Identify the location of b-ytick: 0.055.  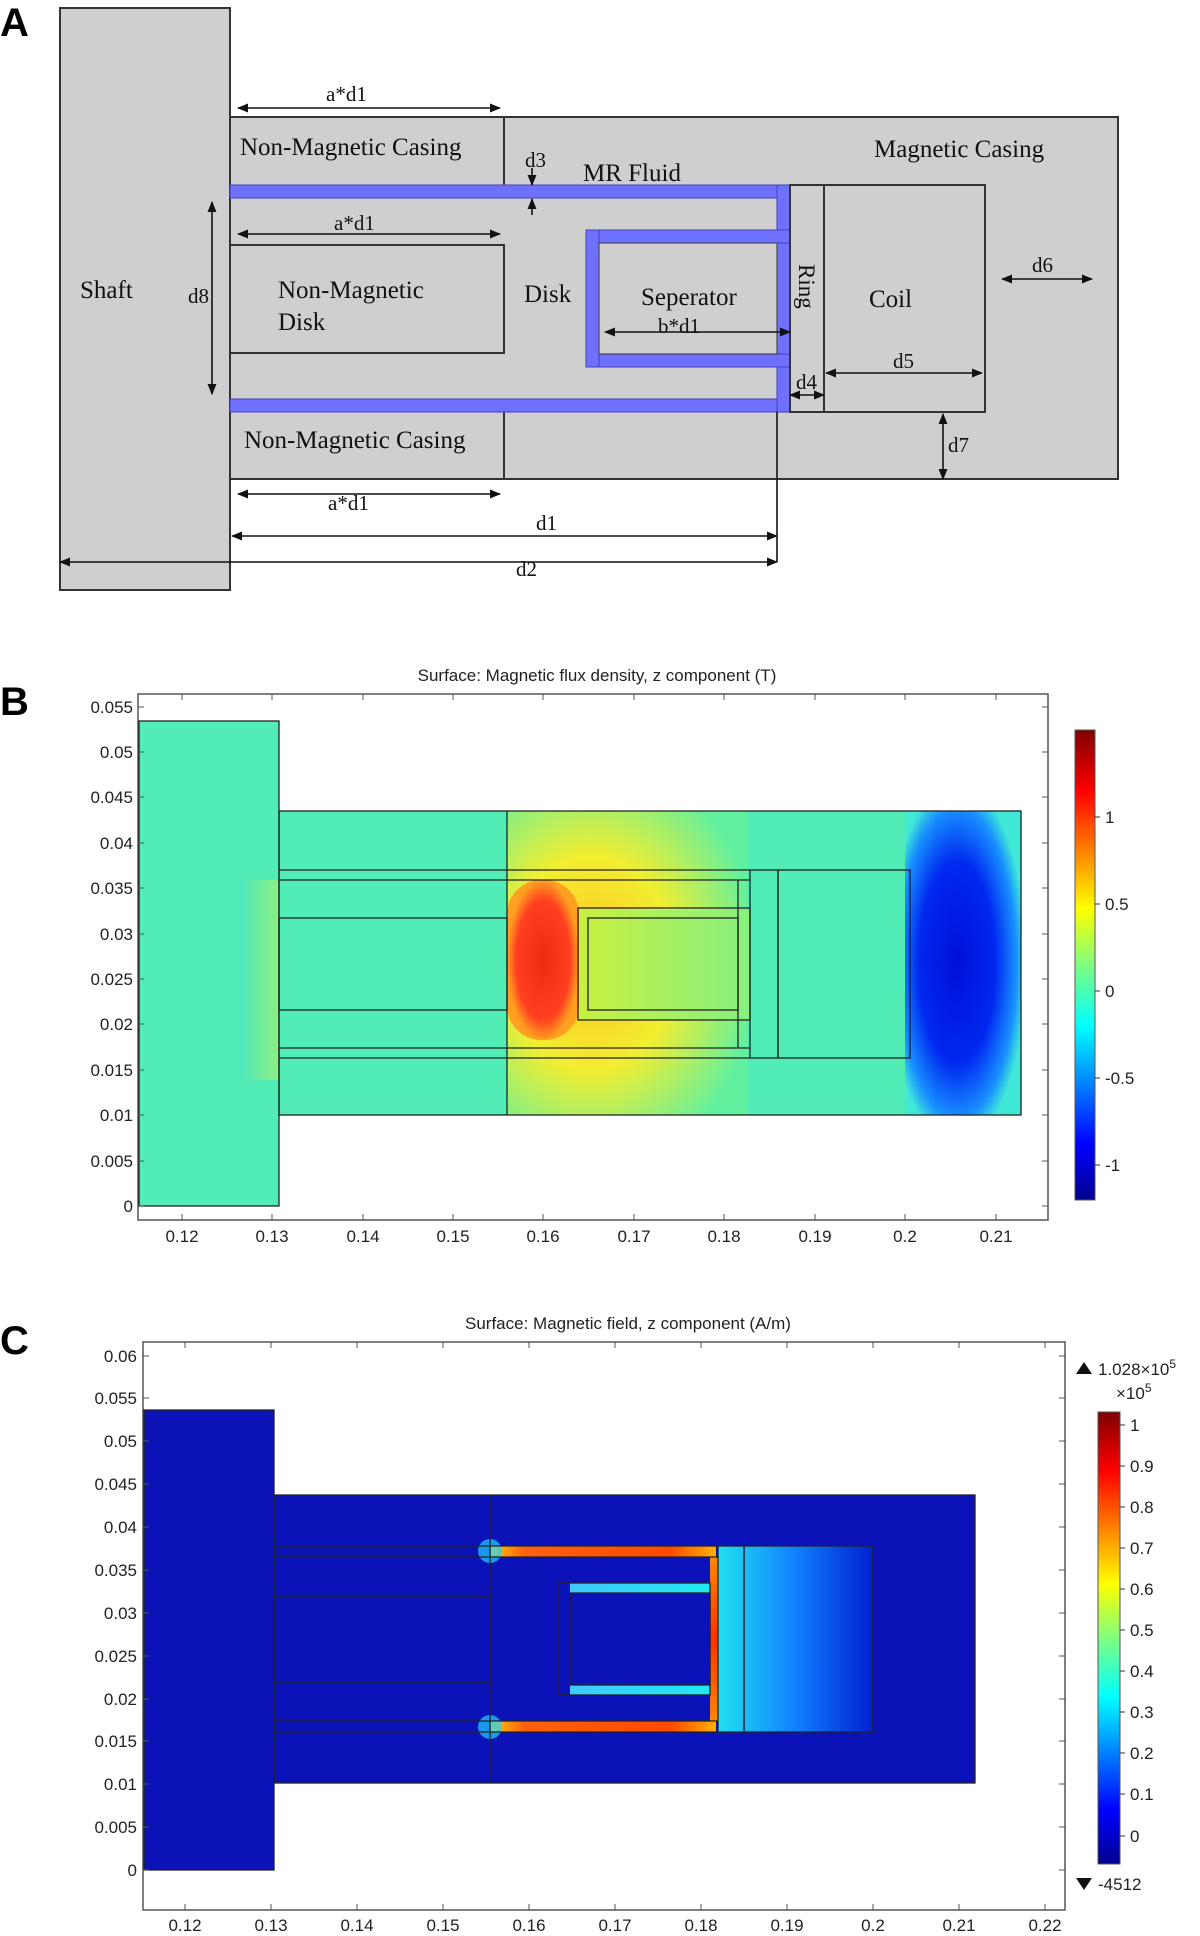
(111, 707).